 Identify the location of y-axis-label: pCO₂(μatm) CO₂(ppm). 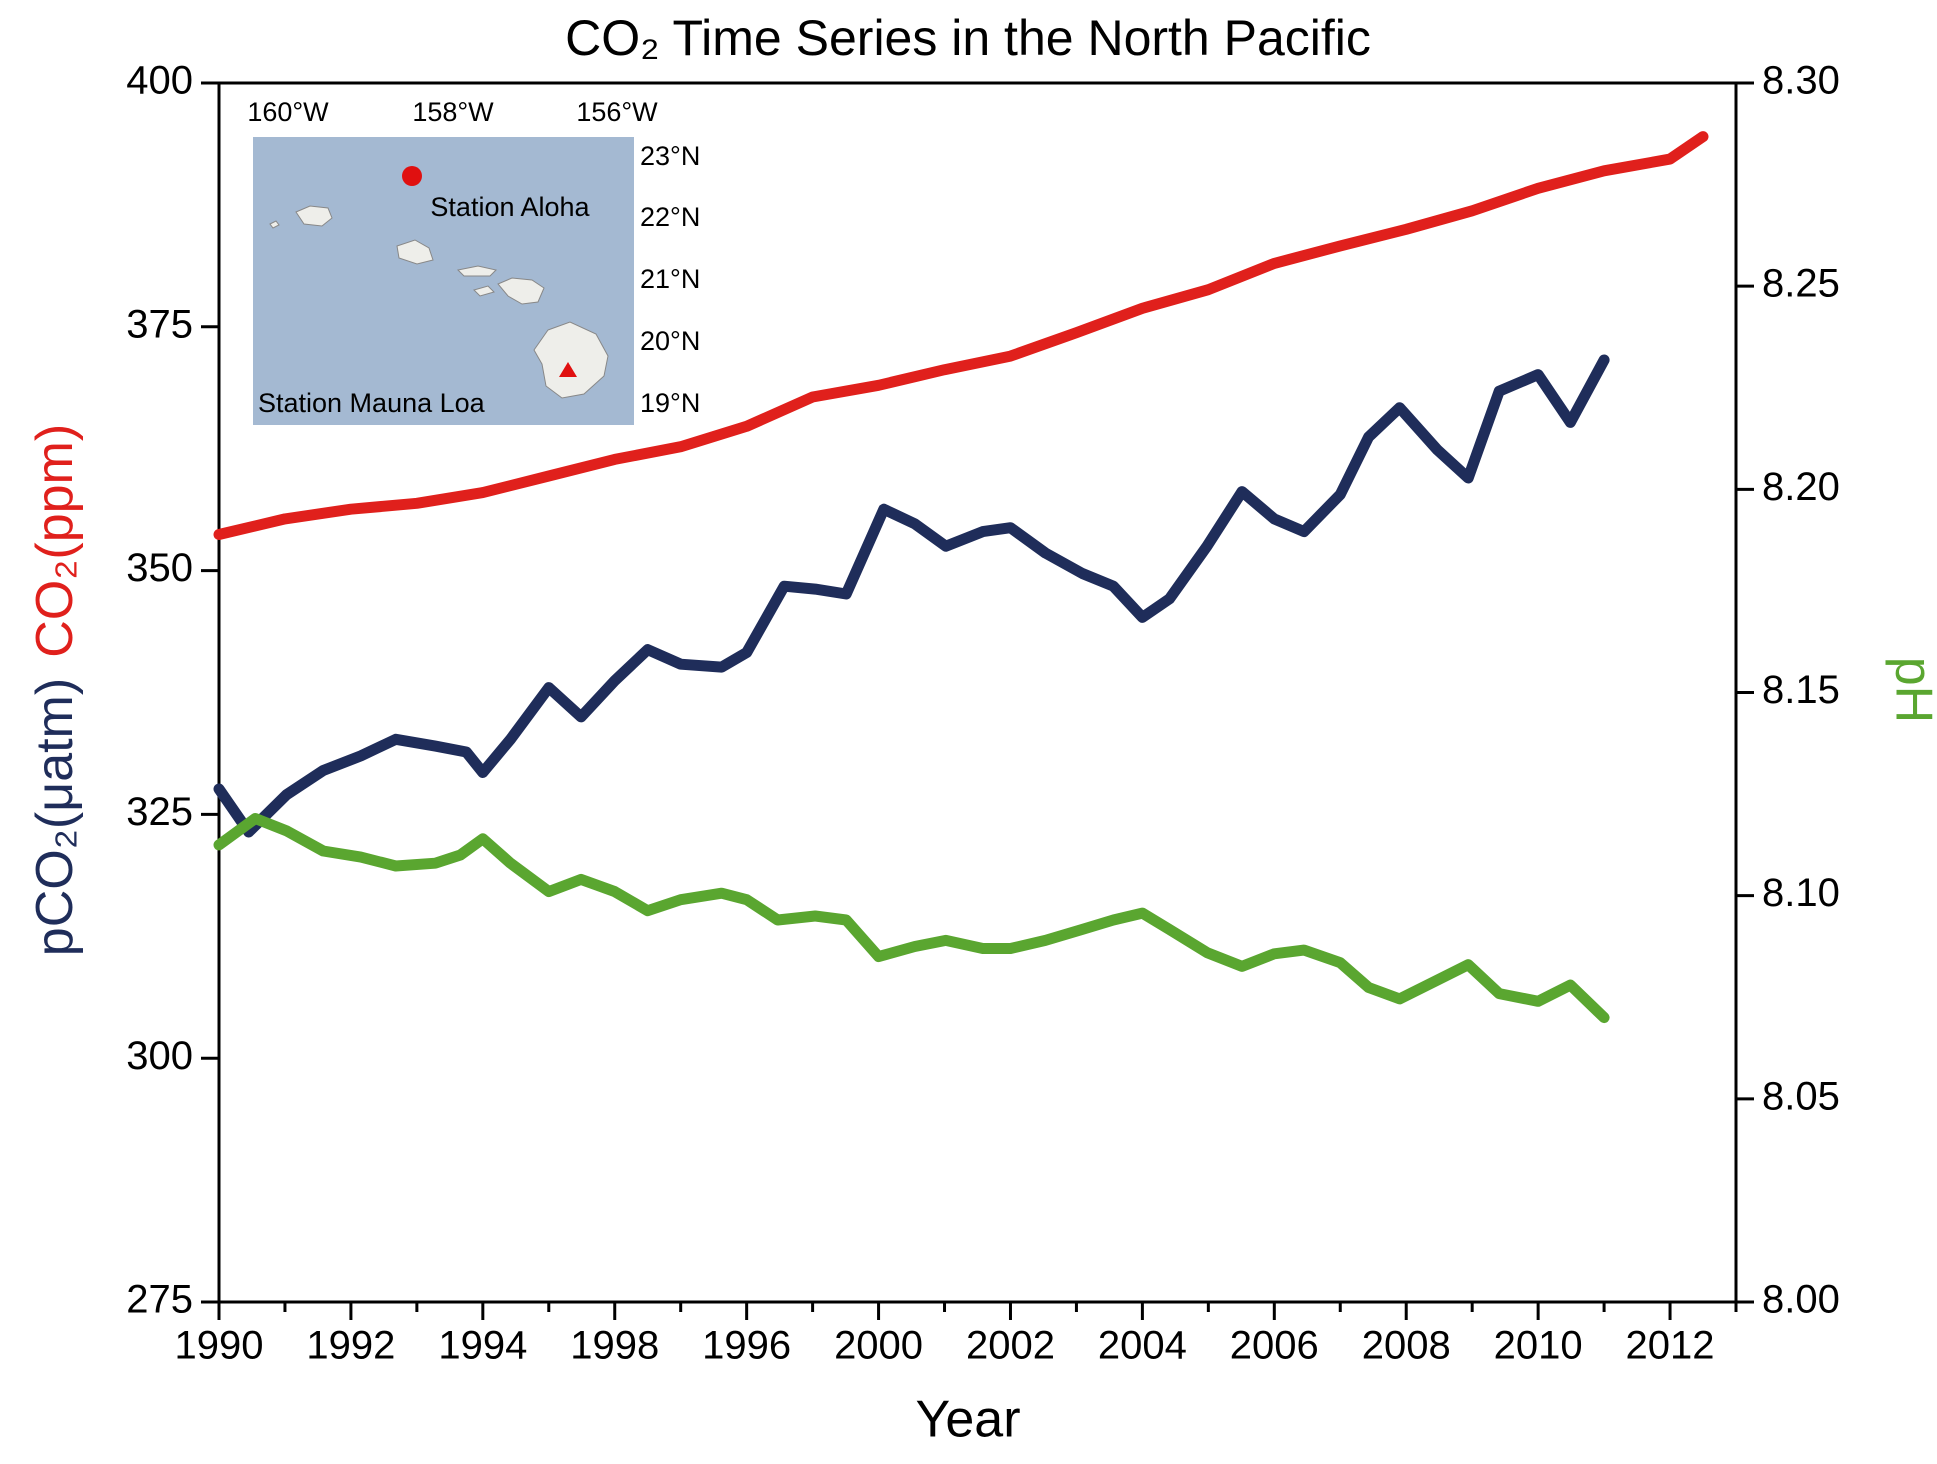
(55, 690).